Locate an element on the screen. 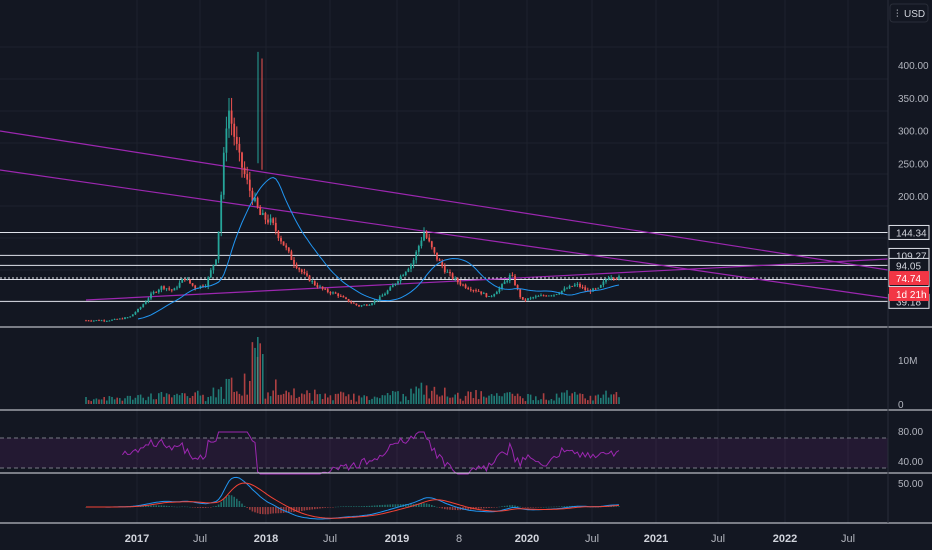 The image size is (932, 550). price-badge-label: 1d 21h is located at coordinates (911, 295).